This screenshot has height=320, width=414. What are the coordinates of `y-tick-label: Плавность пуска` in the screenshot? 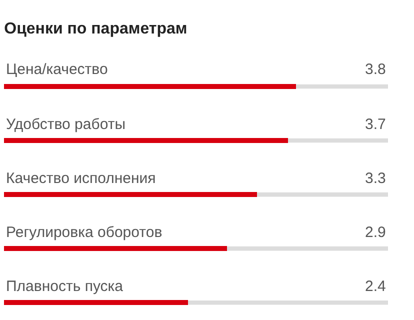 It's located at (65, 286).